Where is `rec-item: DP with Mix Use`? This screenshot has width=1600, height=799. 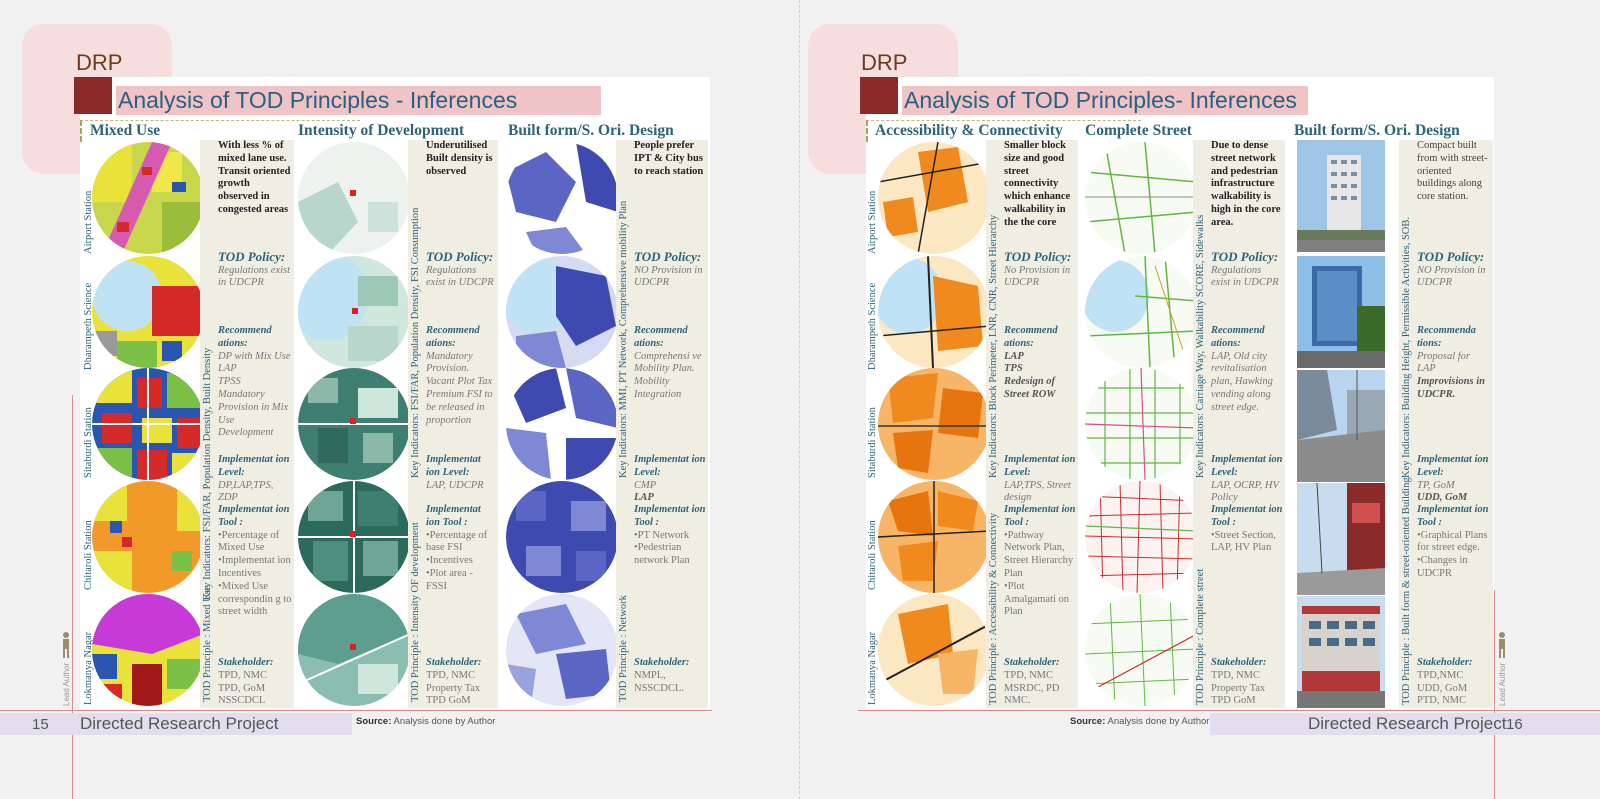
rec-item: DP with Mix Use is located at coordinates (254, 356).